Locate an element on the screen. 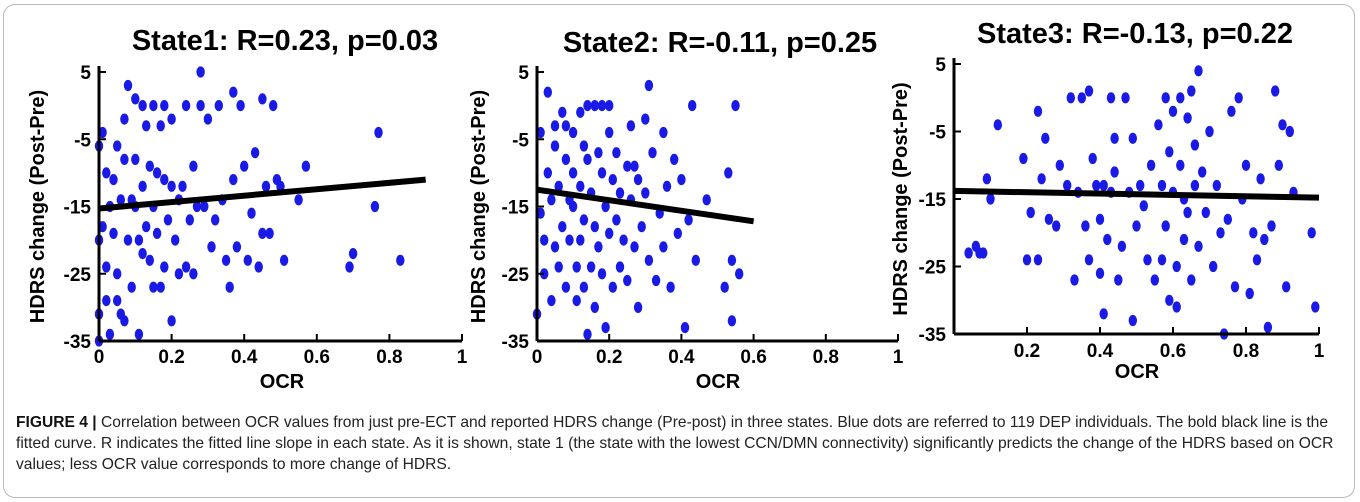 This screenshot has height=502, width=1360. chart-title: State1: R=0.23, p=0.03 is located at coordinates (285, 41).